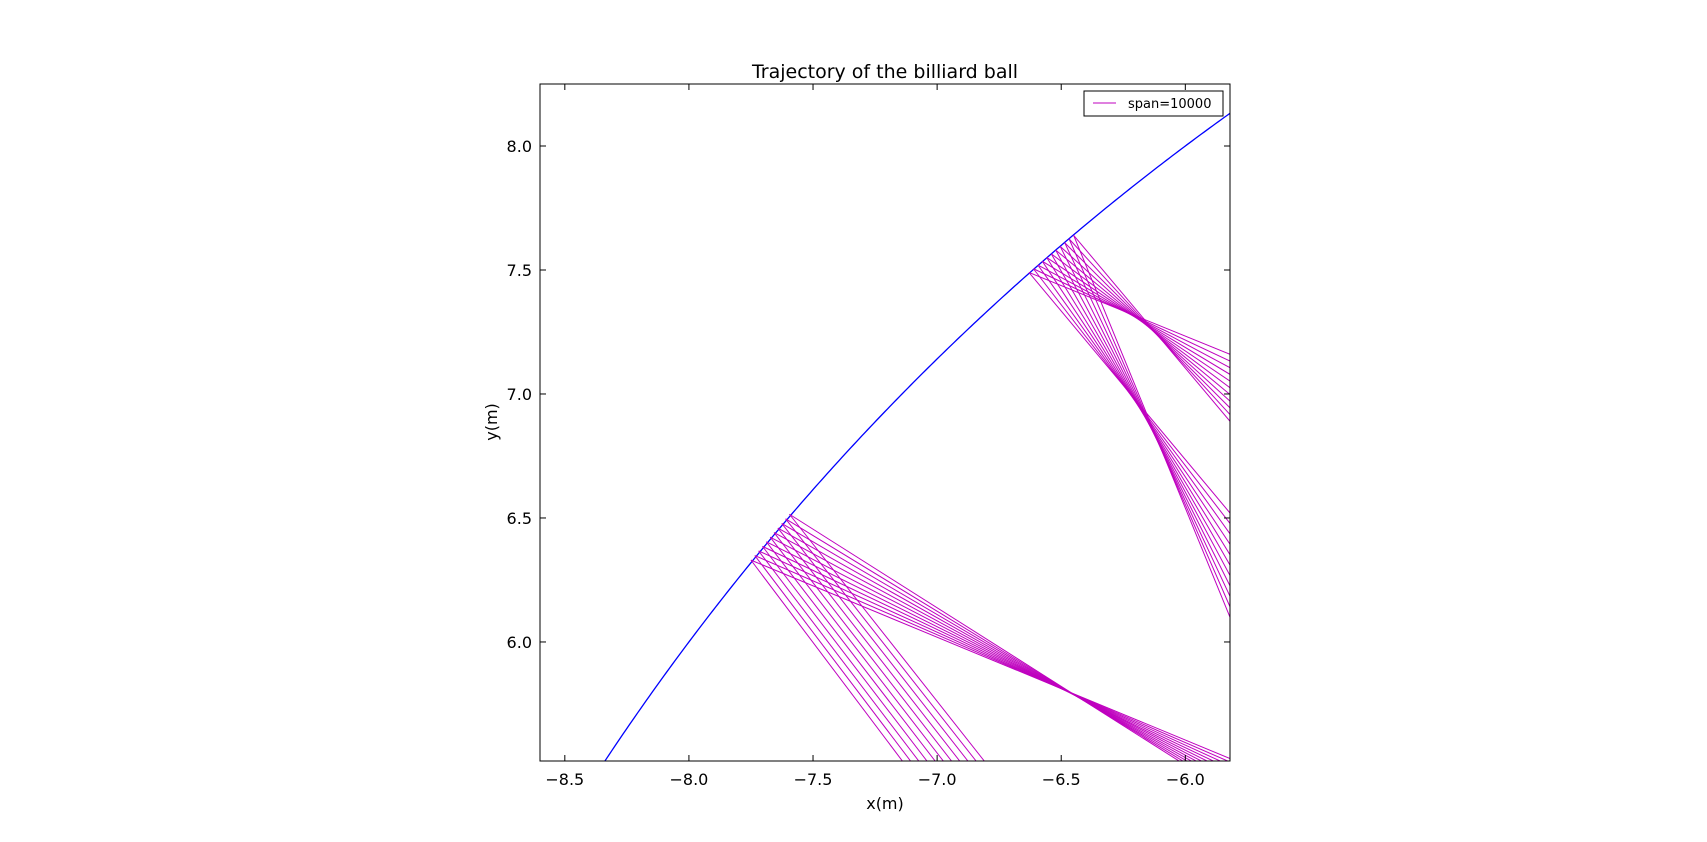 This screenshot has height=842, width=1707. What do you see at coordinates (813, 779) in the screenshot?
I see `x-tick-label: −7.5` at bounding box center [813, 779].